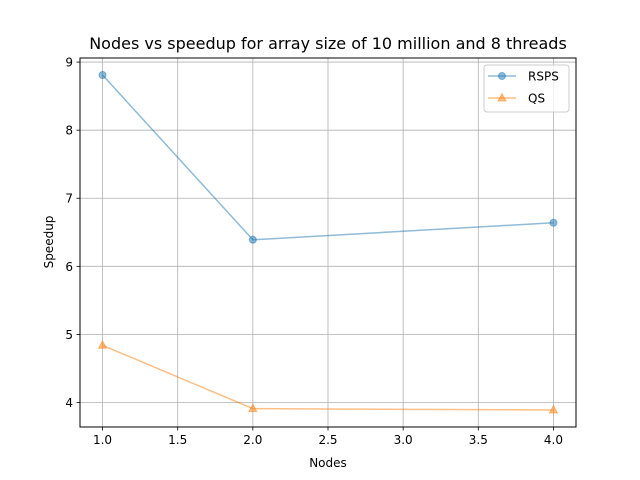 This screenshot has width=640, height=480. Describe the element at coordinates (516, 99) in the screenshot. I see `legend-item: QS` at that location.